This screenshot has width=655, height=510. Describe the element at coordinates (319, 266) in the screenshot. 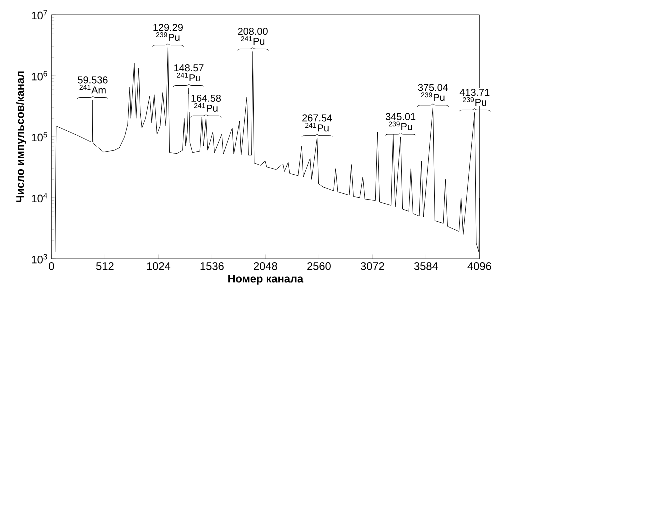

I see `x-tick-label: 2560` at that location.